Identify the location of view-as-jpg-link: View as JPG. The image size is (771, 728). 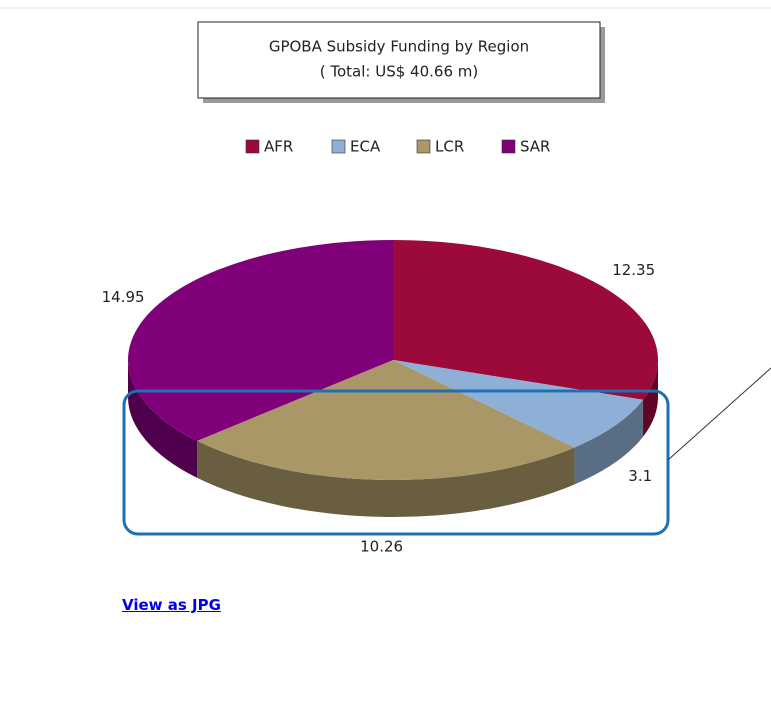
(171, 605).